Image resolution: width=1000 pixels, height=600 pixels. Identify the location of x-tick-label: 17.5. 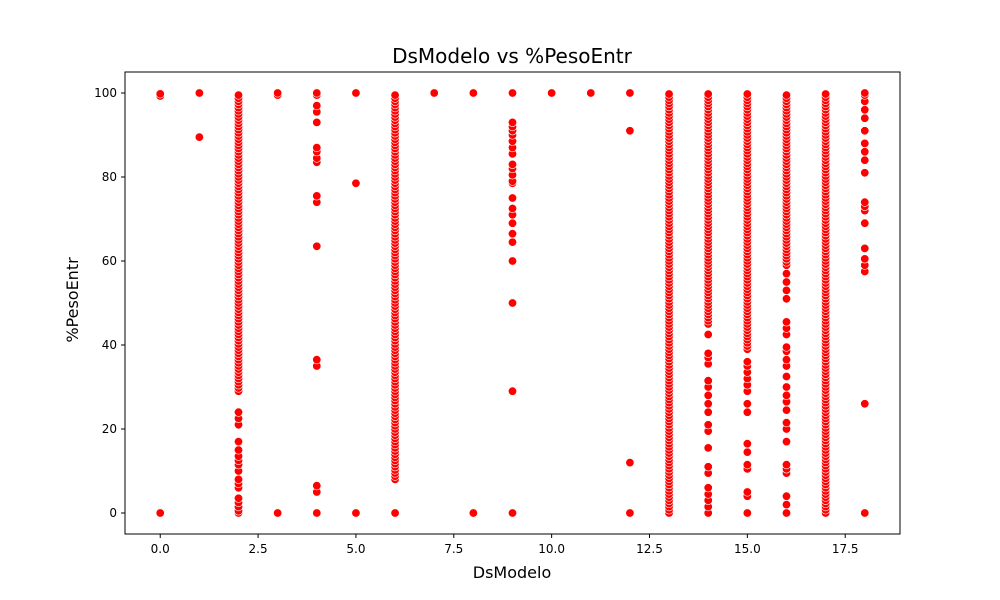
(845, 549).